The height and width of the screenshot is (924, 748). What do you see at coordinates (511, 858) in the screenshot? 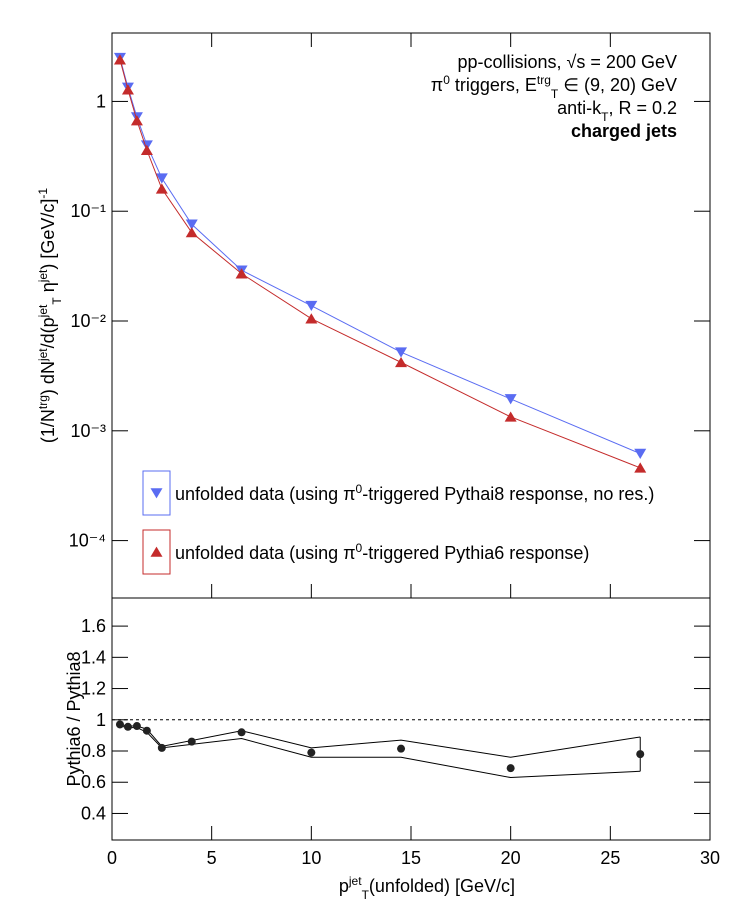
I see `x-tick-label: 20` at bounding box center [511, 858].